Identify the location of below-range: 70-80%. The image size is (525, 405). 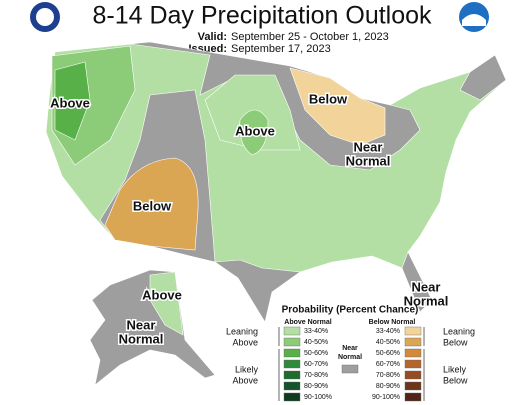
(388, 375).